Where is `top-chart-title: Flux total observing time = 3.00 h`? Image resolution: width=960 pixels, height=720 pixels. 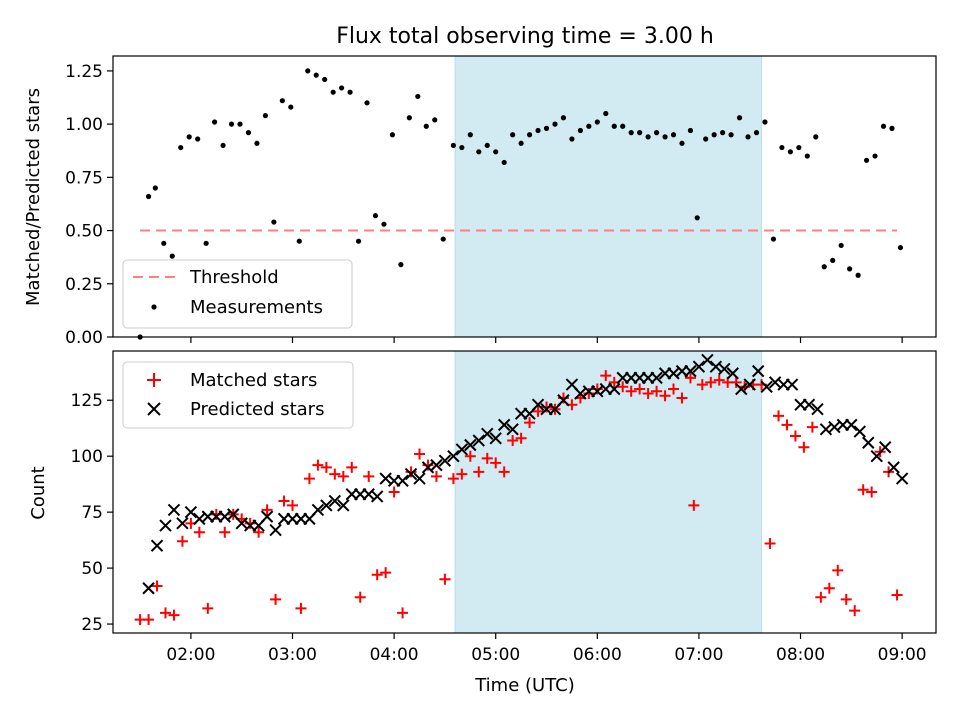
top-chart-title: Flux total observing time = 3.00 h is located at coordinates (525, 36).